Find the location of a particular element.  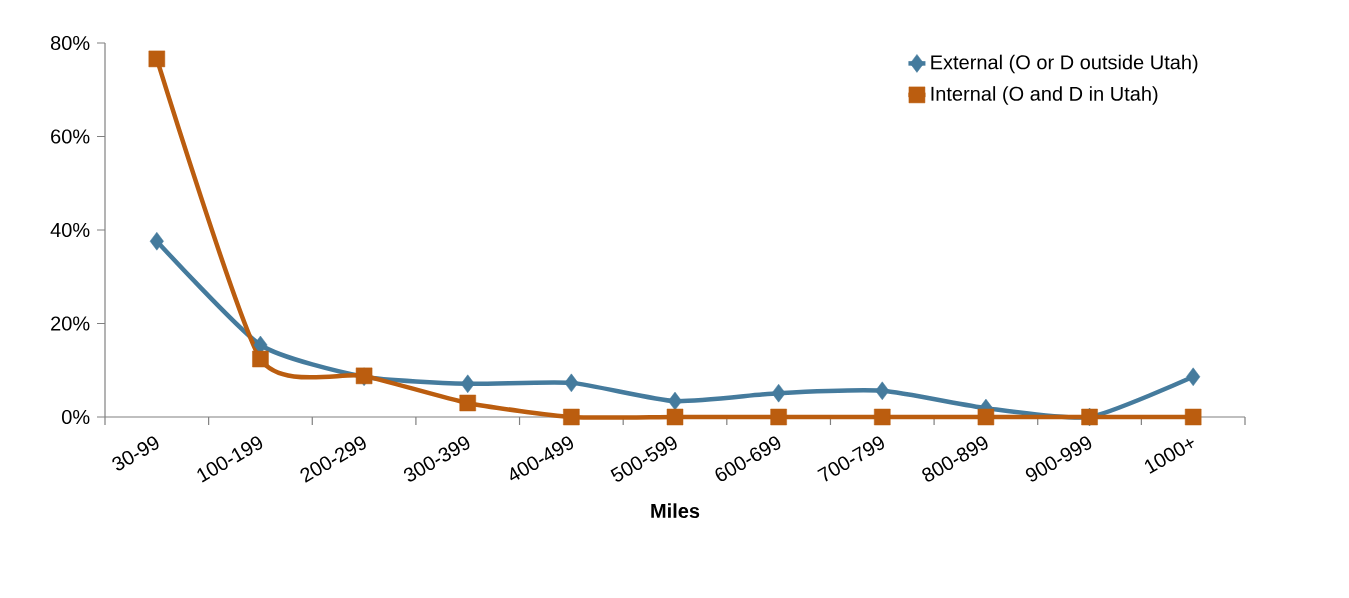

y-tick-label: 0% is located at coordinates (76, 417).